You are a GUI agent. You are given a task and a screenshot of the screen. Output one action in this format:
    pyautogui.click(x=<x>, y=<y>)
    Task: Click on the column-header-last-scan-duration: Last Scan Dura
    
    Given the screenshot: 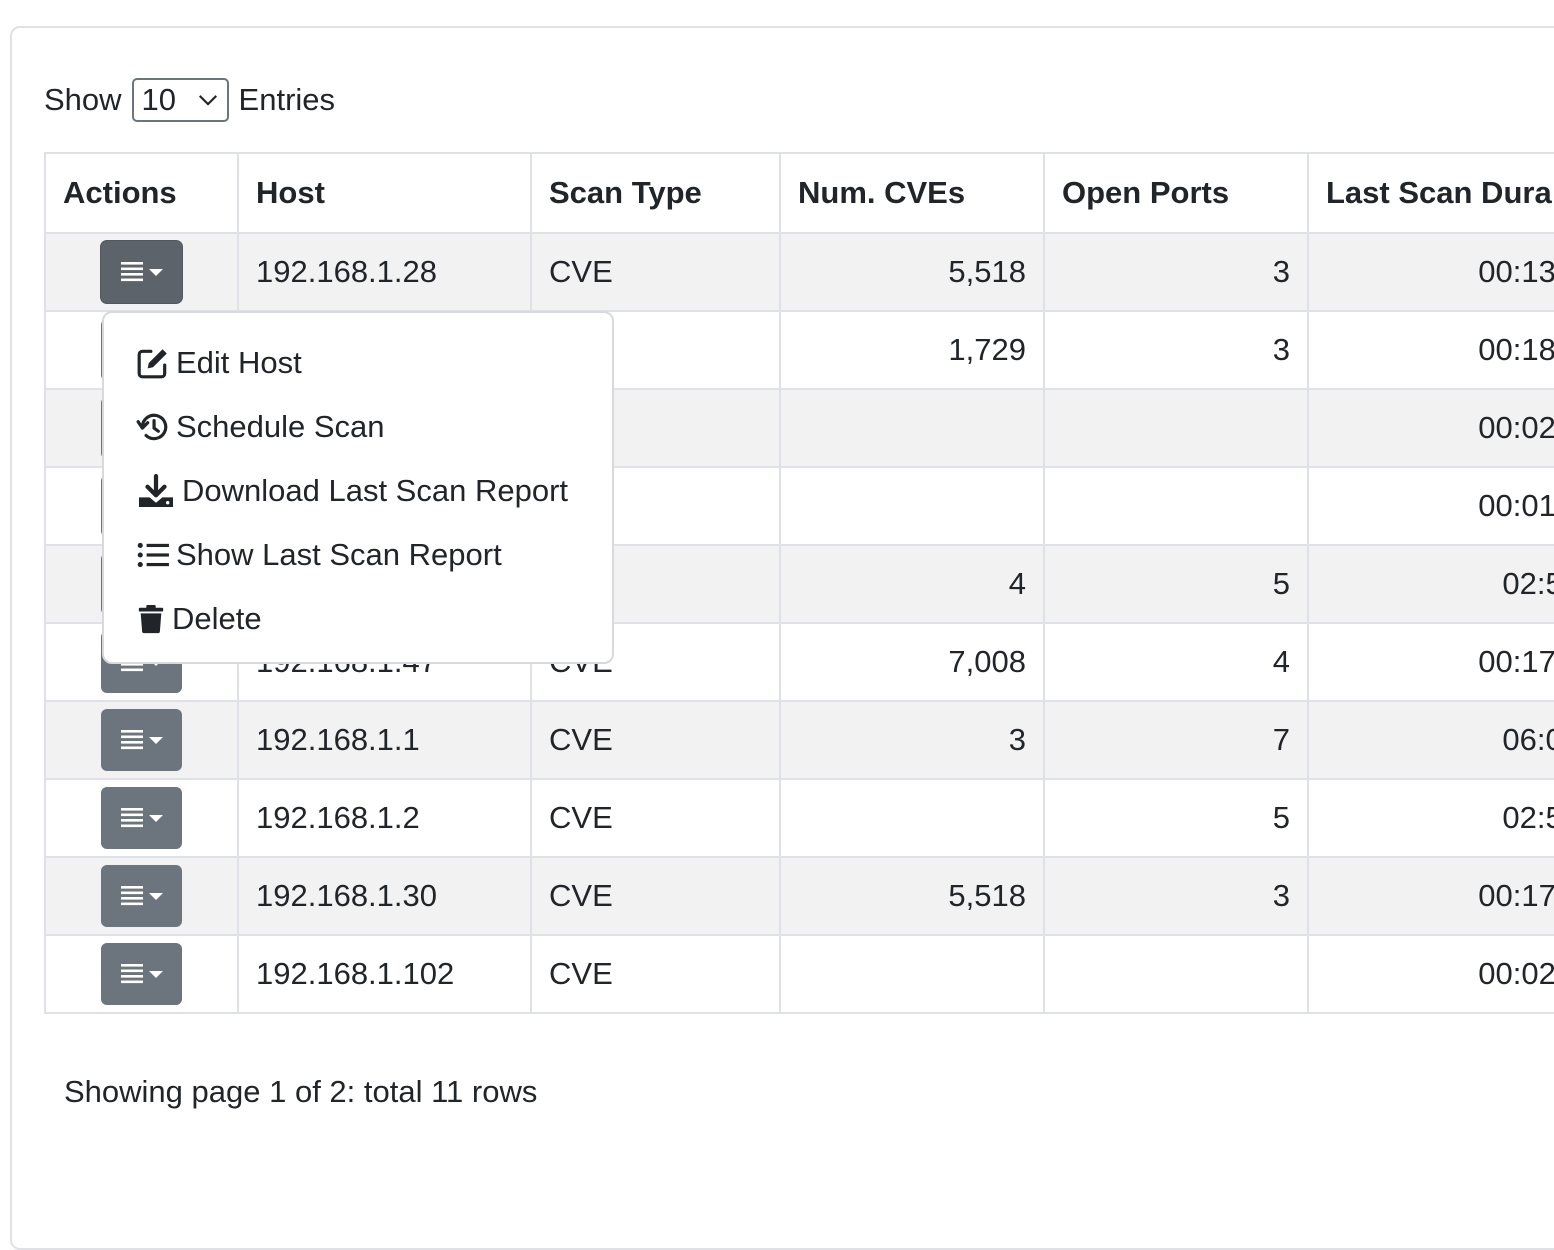 What is the action you would take?
    pyautogui.click(x=1430, y=193)
    